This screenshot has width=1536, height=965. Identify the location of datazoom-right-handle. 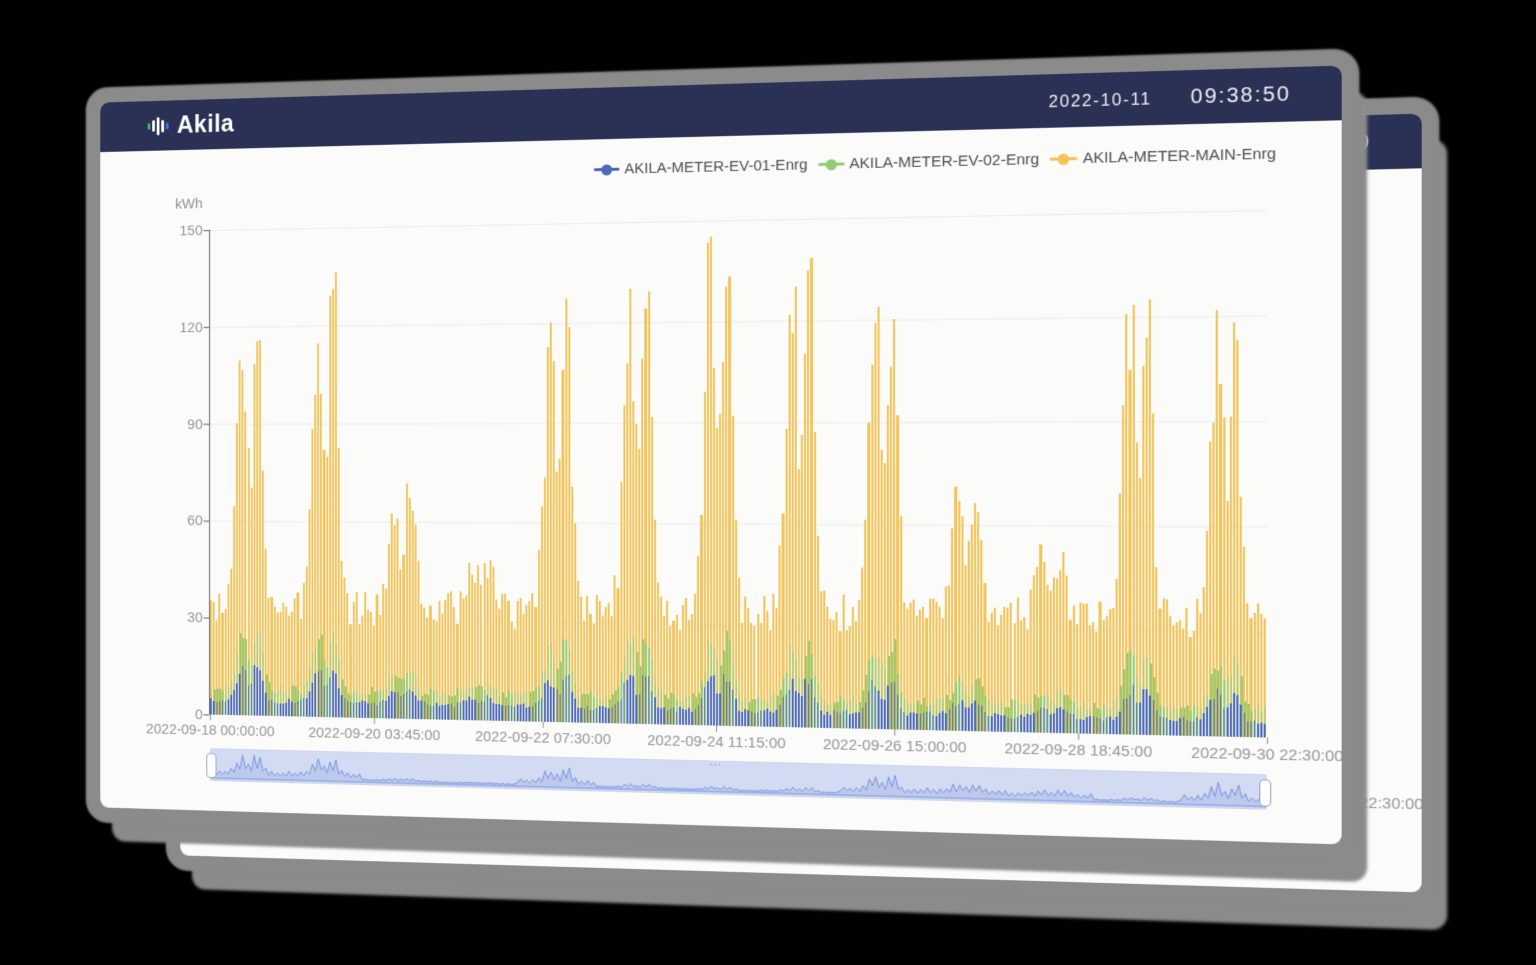
(1265, 793).